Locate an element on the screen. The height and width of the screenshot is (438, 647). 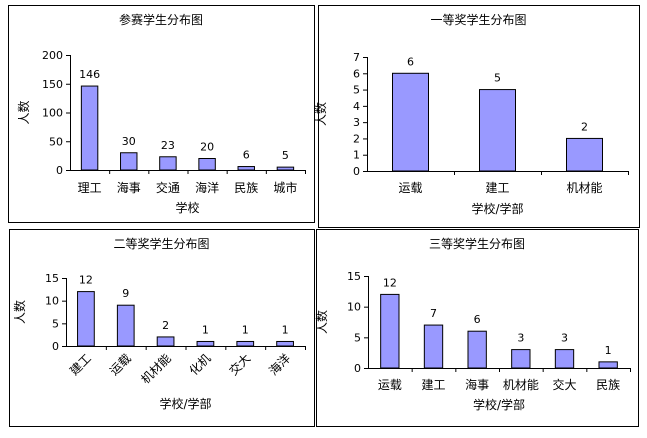
x-tick-label: 理工 is located at coordinates (90, 188).